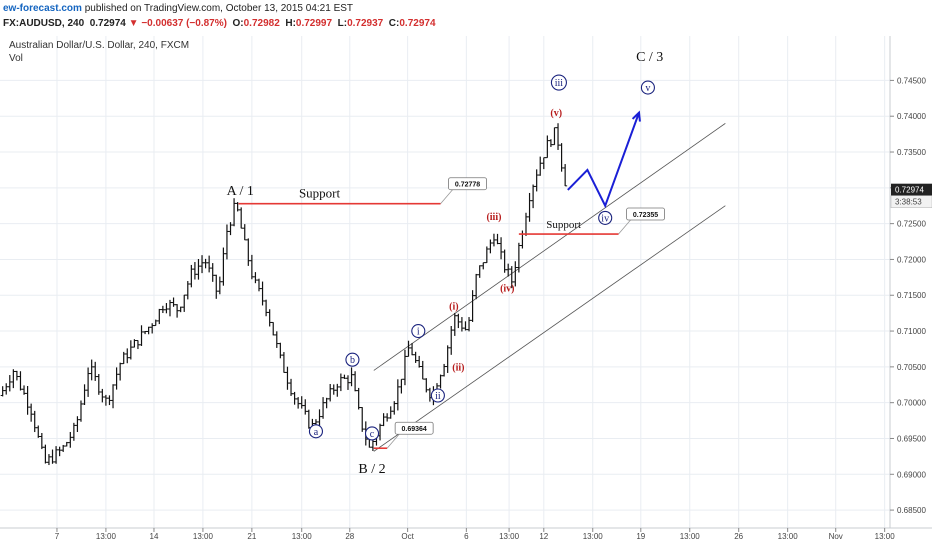  What do you see at coordinates (640, 536) in the screenshot?
I see `time-tick-label: 19` at bounding box center [640, 536].